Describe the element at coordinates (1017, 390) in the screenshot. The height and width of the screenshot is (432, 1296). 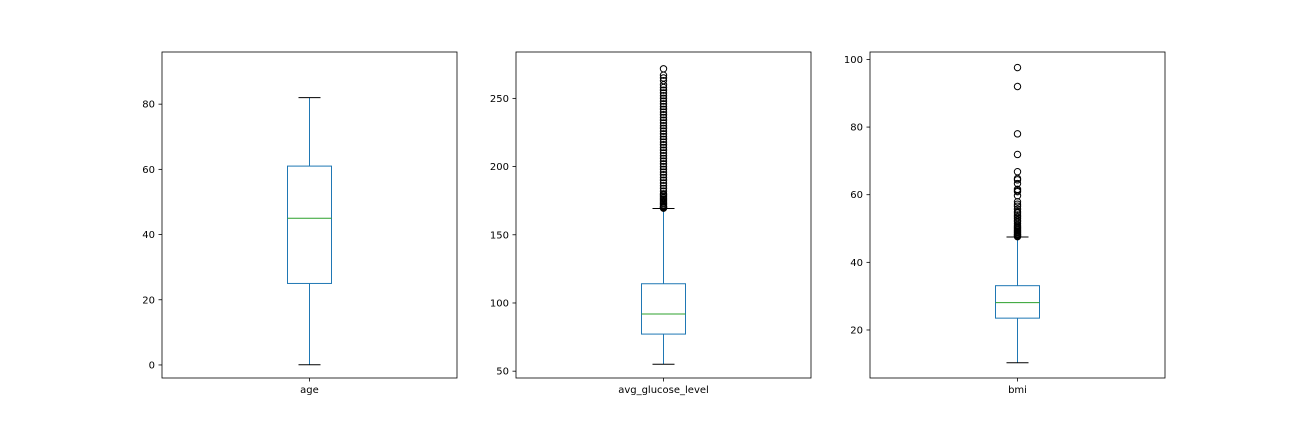
I see `x-tick-label: bmi` at that location.